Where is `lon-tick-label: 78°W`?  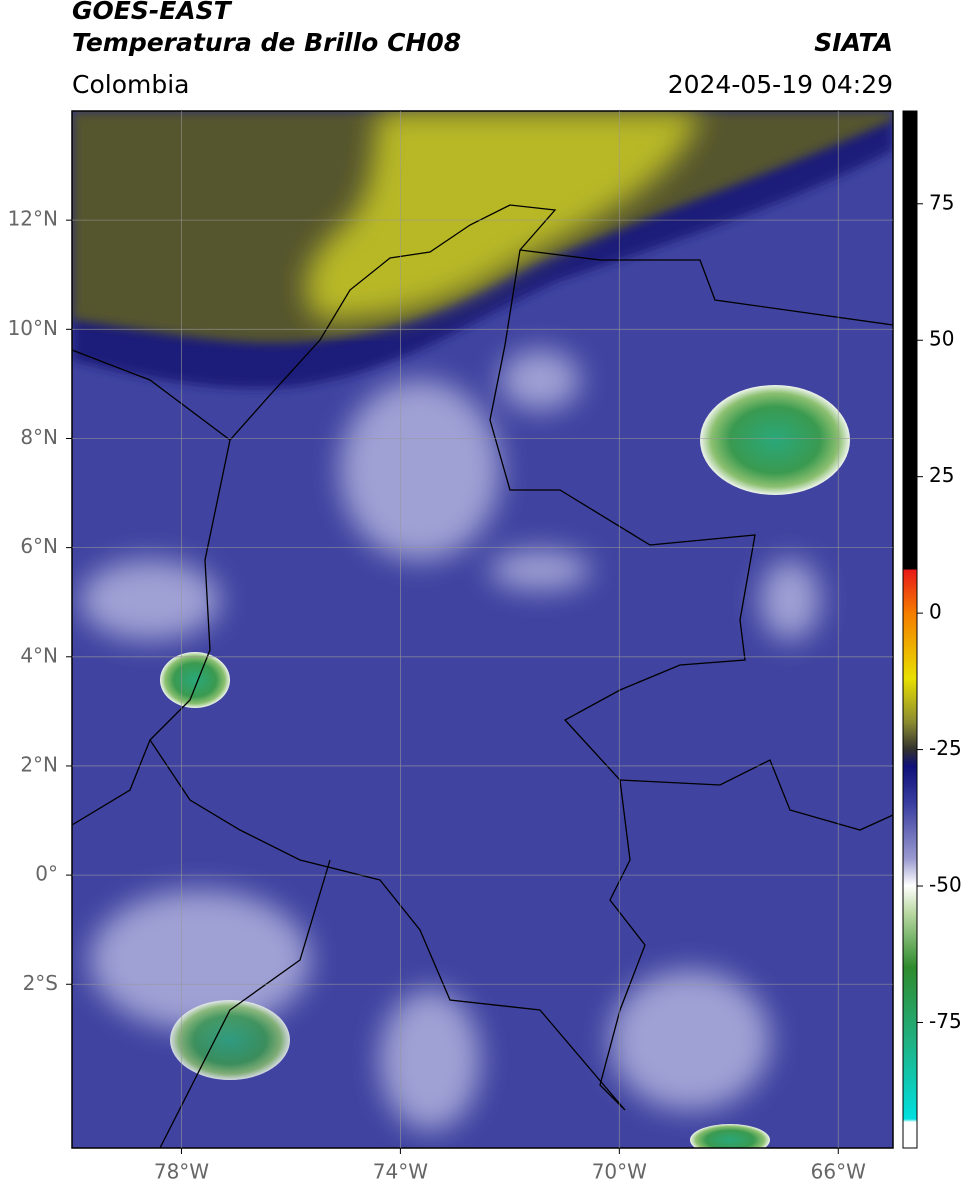
lon-tick-label: 78°W is located at coordinates (181, 1172).